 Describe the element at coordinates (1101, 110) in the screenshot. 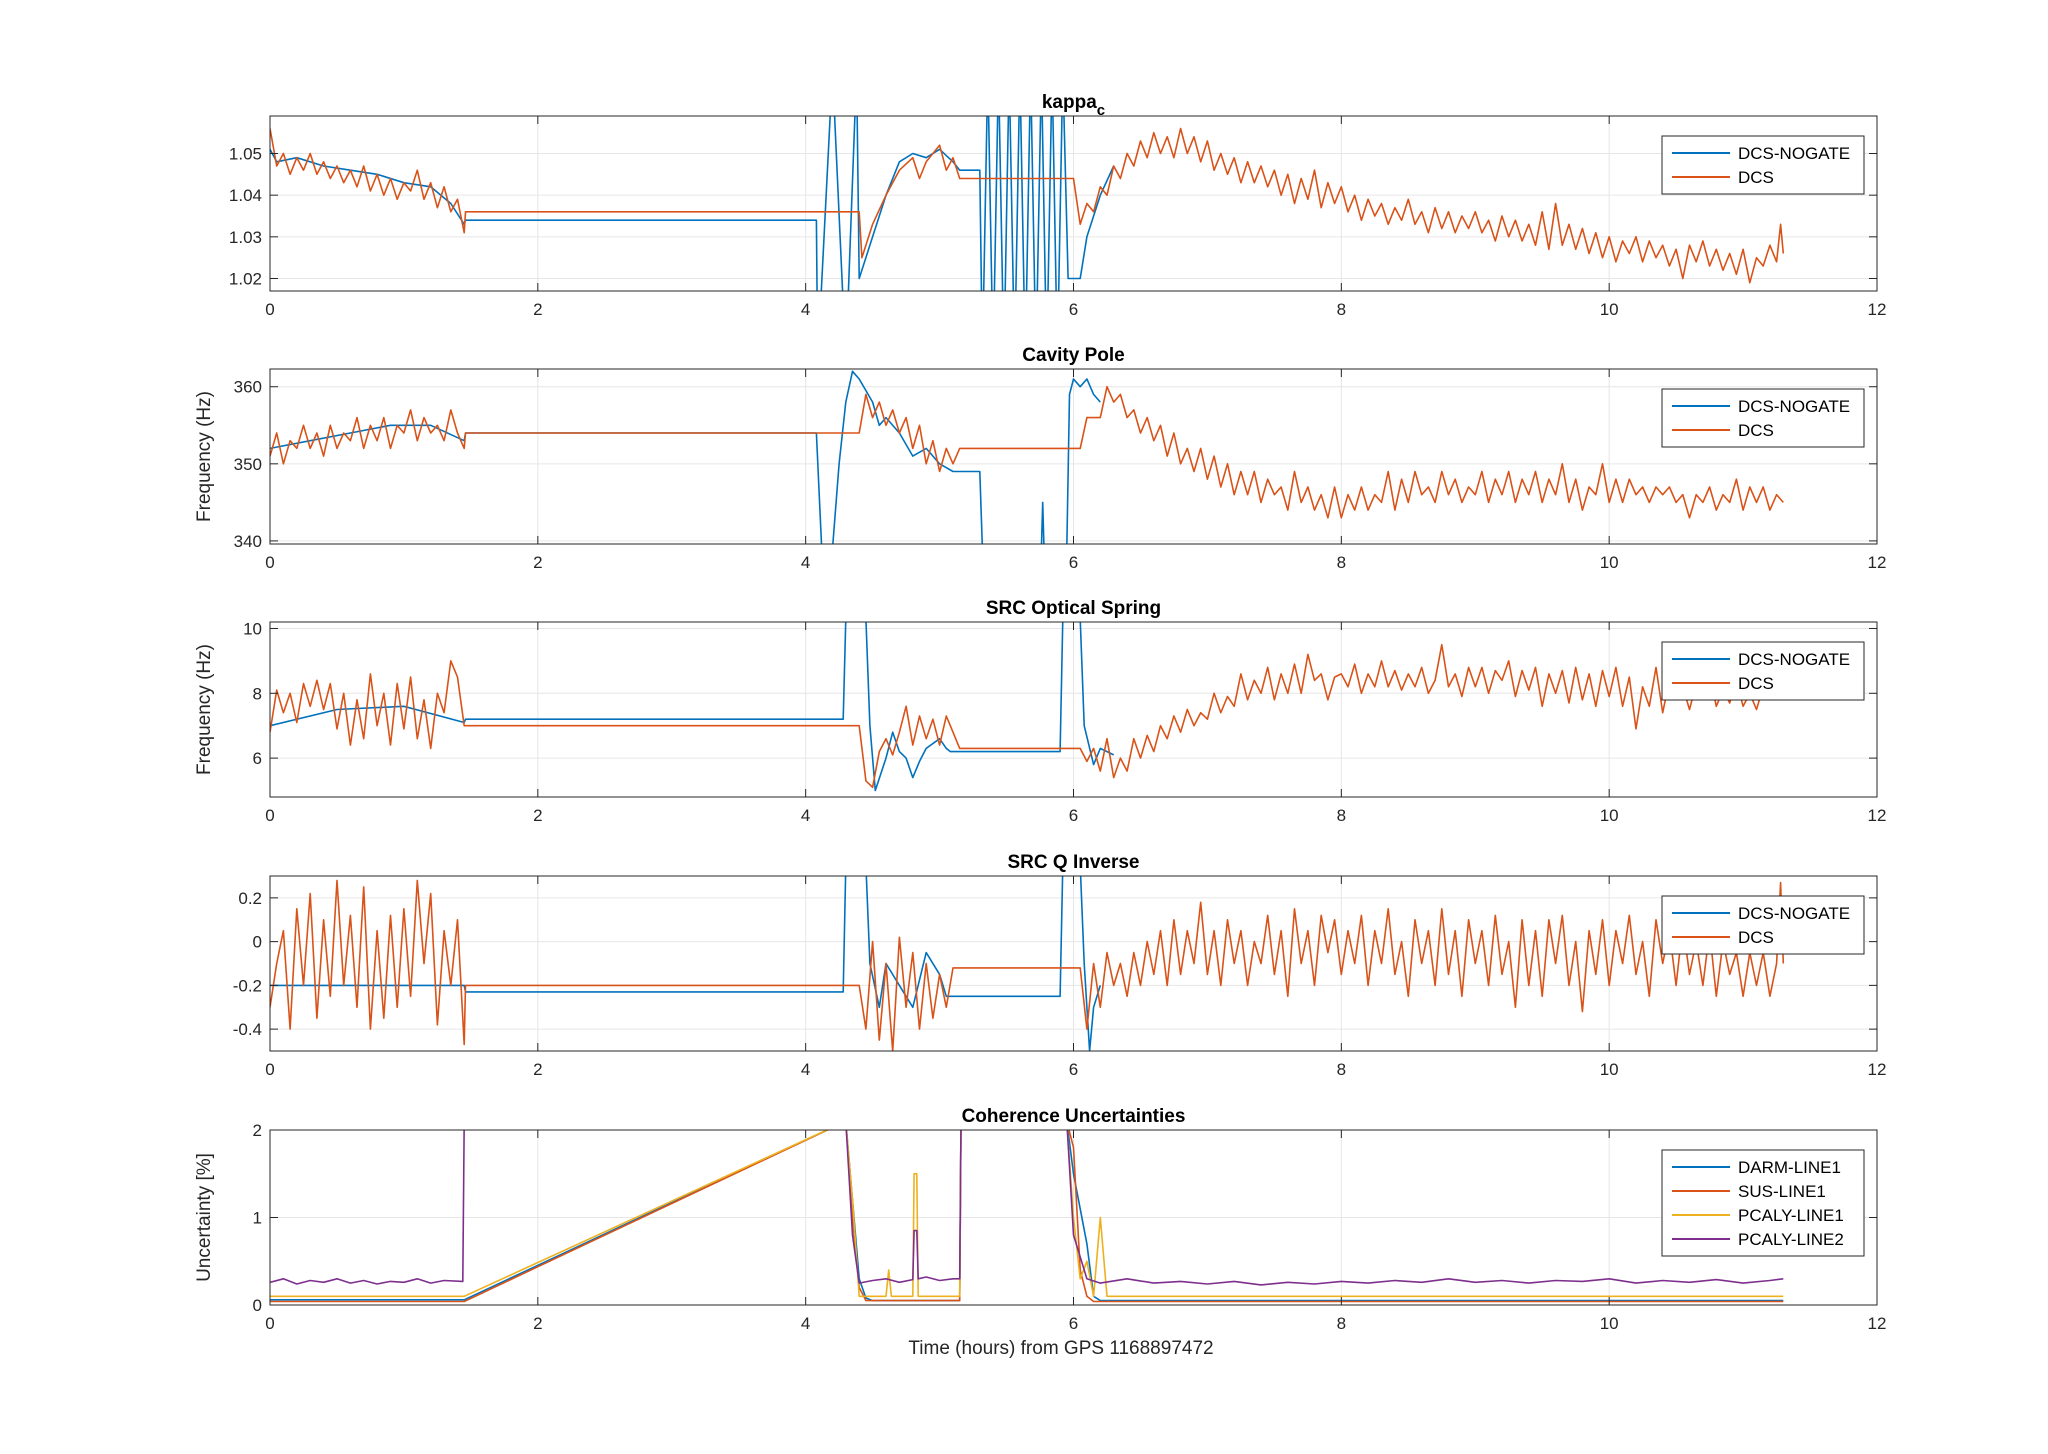

I see `subplot-title-subscript: c` at that location.